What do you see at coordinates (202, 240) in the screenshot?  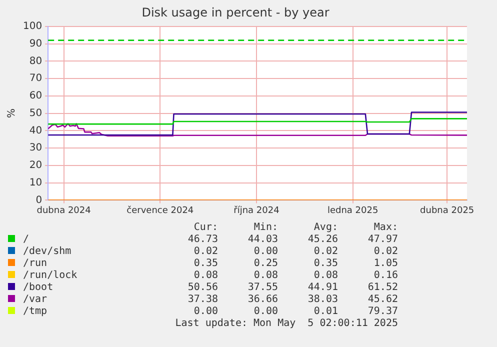 I see `text: 46.73` at bounding box center [202, 240].